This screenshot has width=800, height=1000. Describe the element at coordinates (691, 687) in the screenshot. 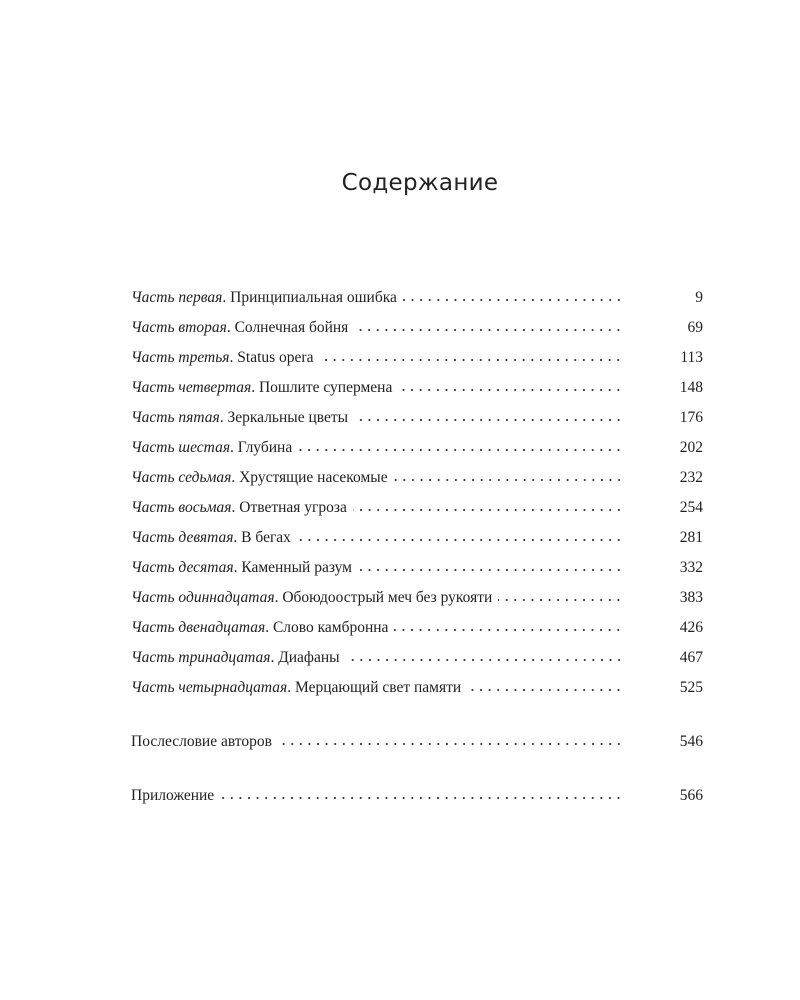

I see `page-number: 525` at that location.